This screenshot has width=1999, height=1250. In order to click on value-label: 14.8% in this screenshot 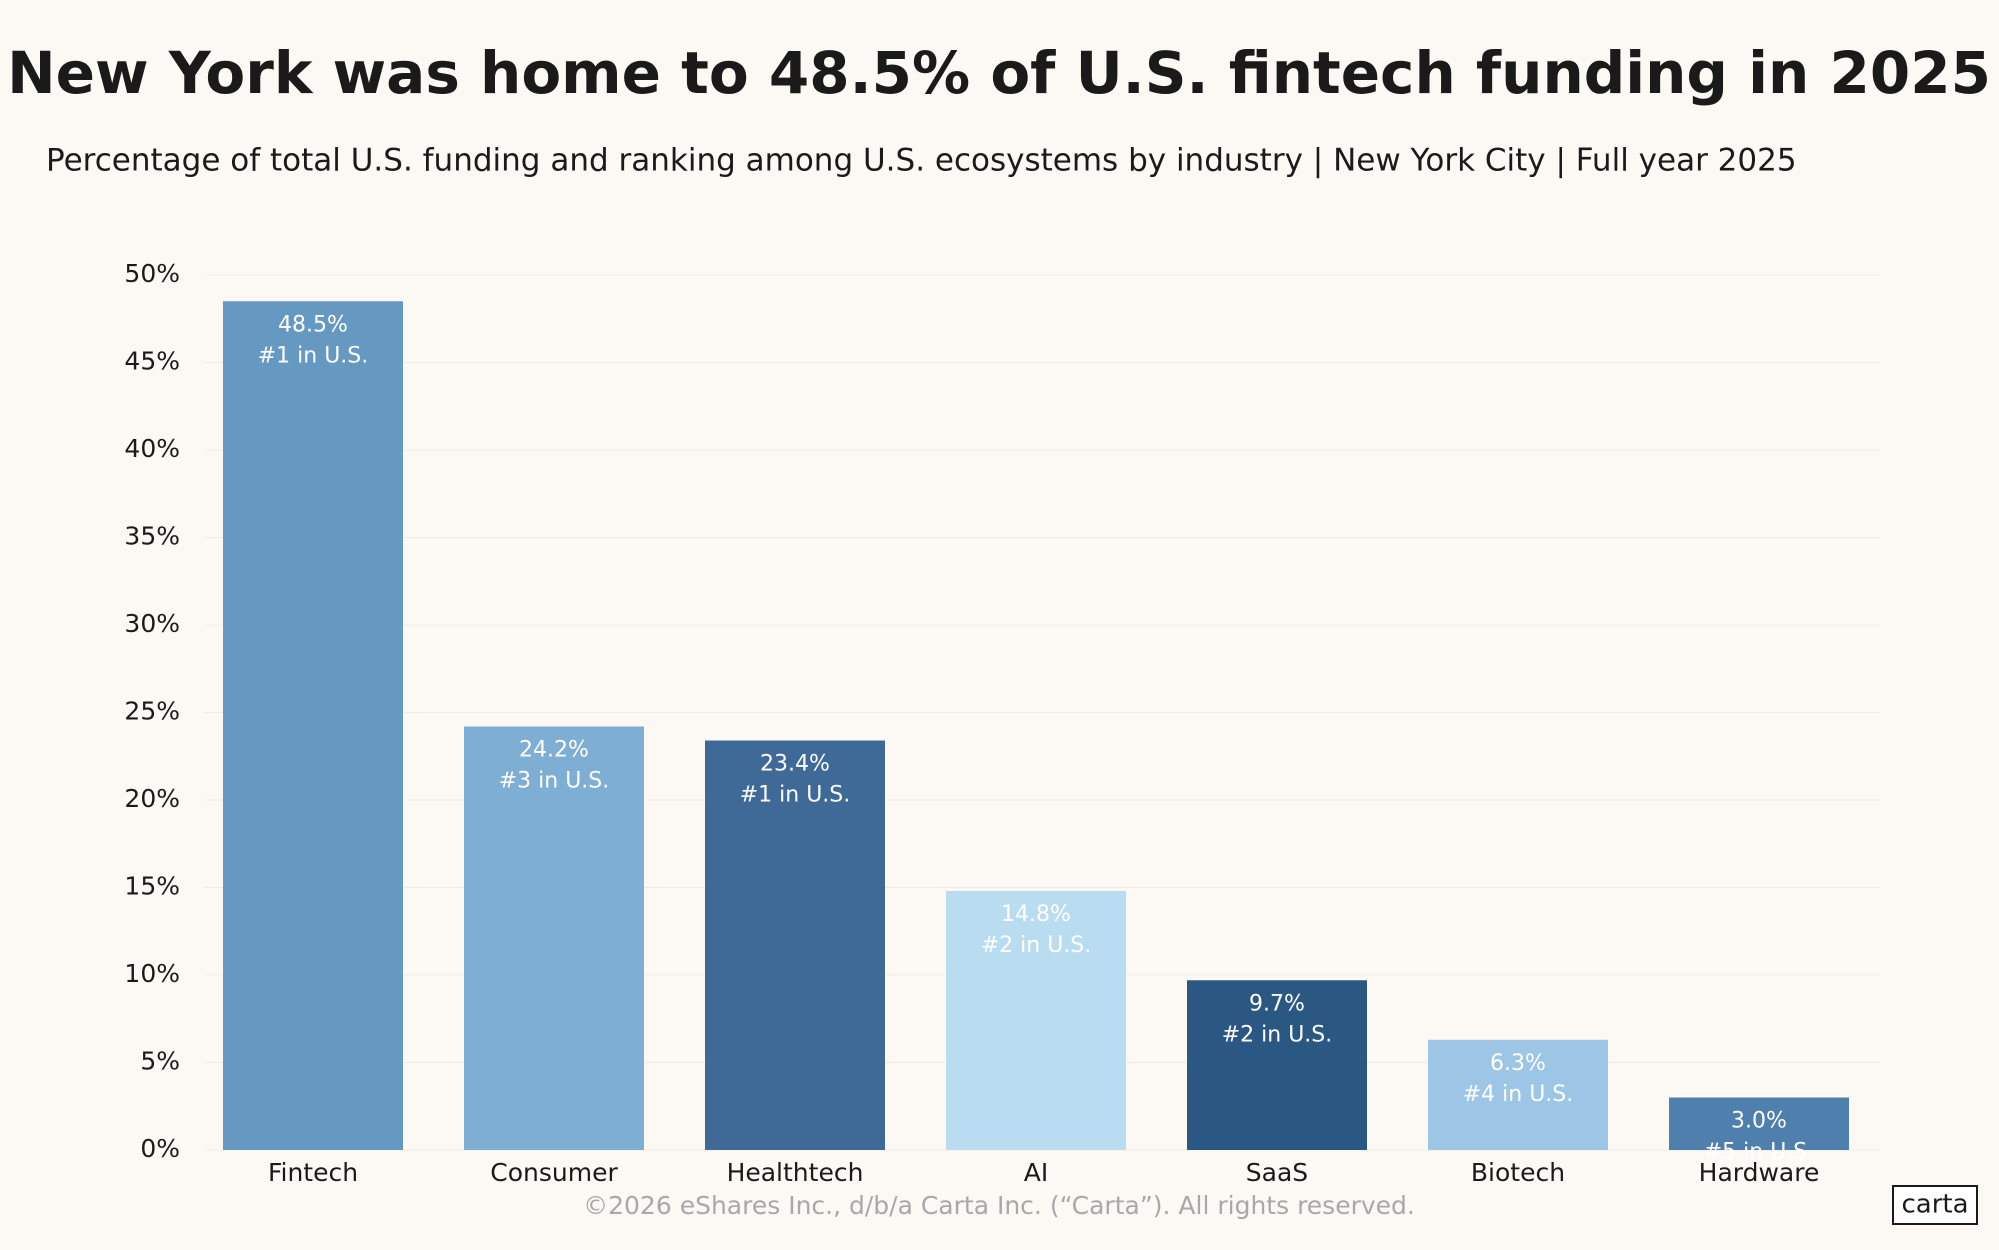, I will do `click(1036, 914)`.